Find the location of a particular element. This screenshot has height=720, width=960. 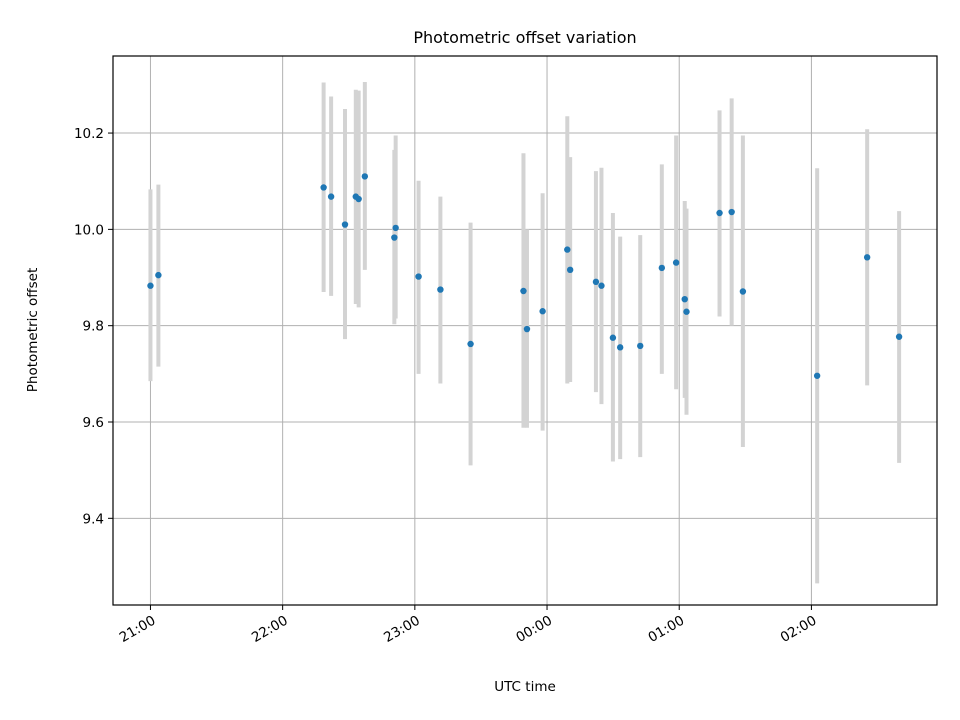

y-tick-label: 9.4 is located at coordinates (93, 519).